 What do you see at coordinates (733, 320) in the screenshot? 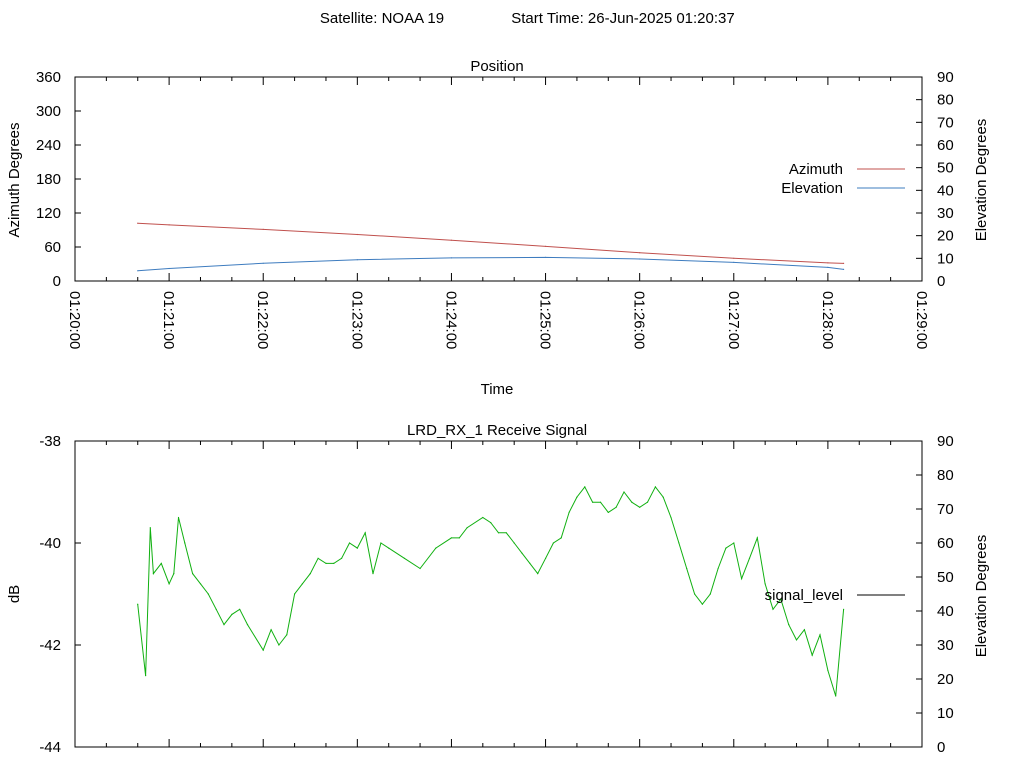
I see `x-tick-label: 01:27:00` at bounding box center [733, 320].